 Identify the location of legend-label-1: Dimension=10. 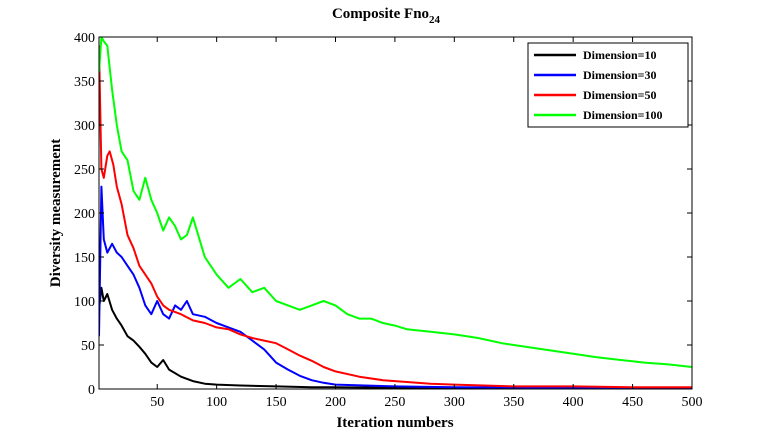
(620, 55).